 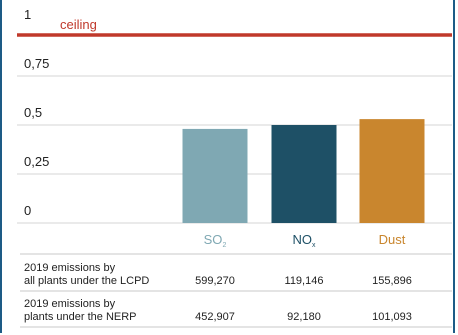 What do you see at coordinates (27, 14) in the screenshot?
I see `y-tick-label: 1` at bounding box center [27, 14].